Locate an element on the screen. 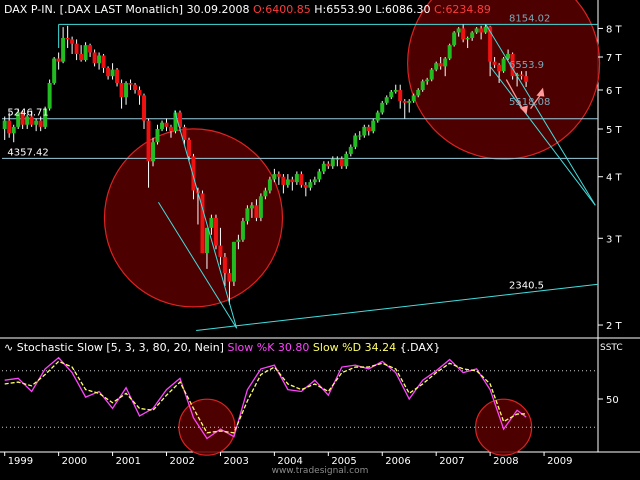  indicator-symbol: {.DAX} is located at coordinates (420, 347).